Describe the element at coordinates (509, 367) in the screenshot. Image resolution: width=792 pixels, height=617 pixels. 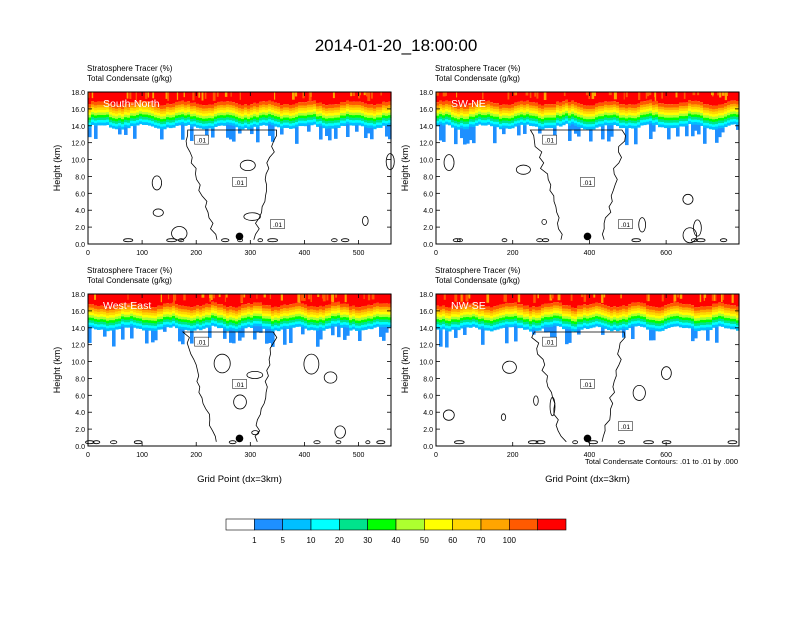
I see `contour-line-small` at that location.